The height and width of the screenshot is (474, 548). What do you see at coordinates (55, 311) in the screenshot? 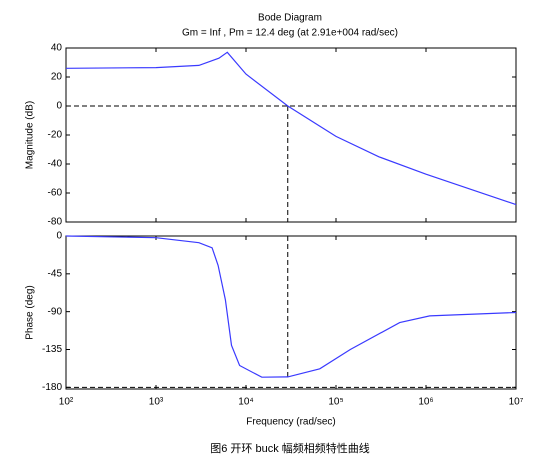
I see `y-tick-label: -90` at bounding box center [55, 311].